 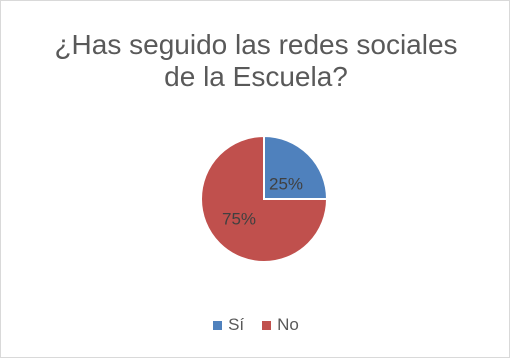 I want to click on legend-swatch-no, so click(x=267, y=325).